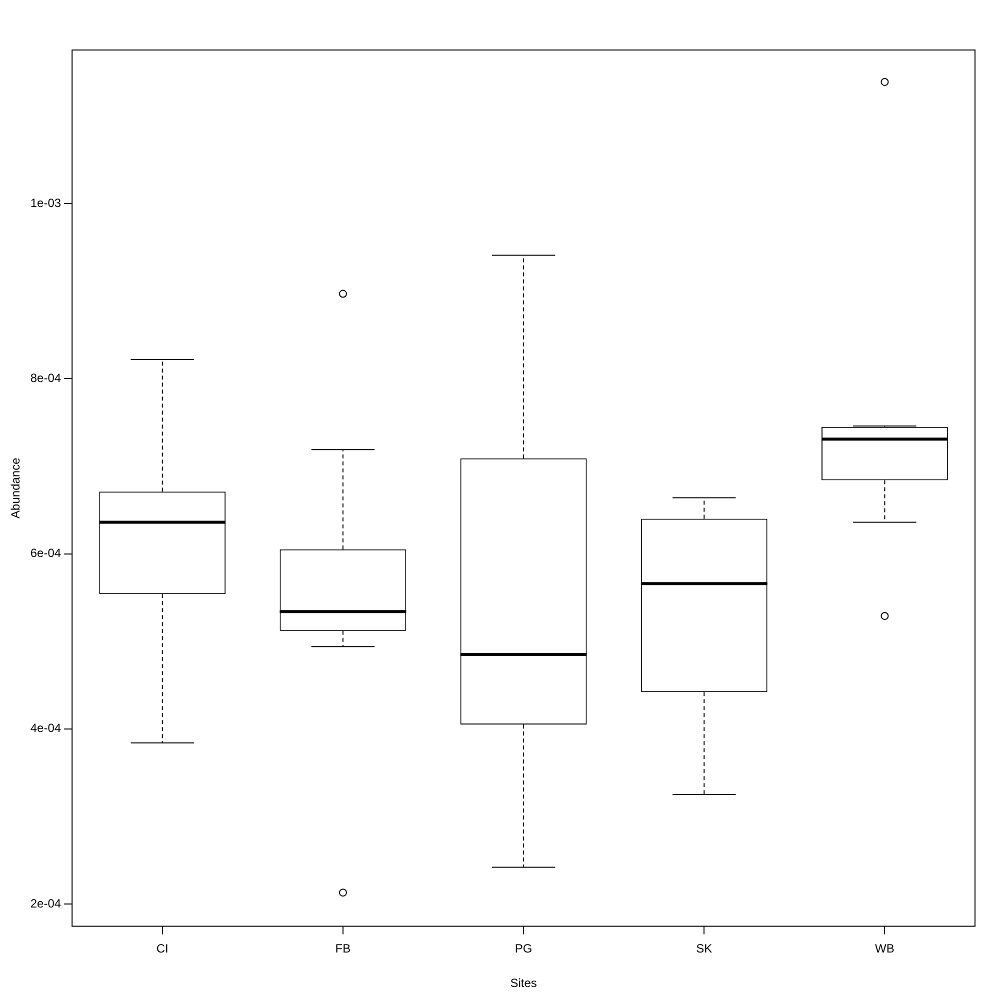 This screenshot has width=1000, height=1000. I want to click on x-tick-label: SK, so click(704, 949).